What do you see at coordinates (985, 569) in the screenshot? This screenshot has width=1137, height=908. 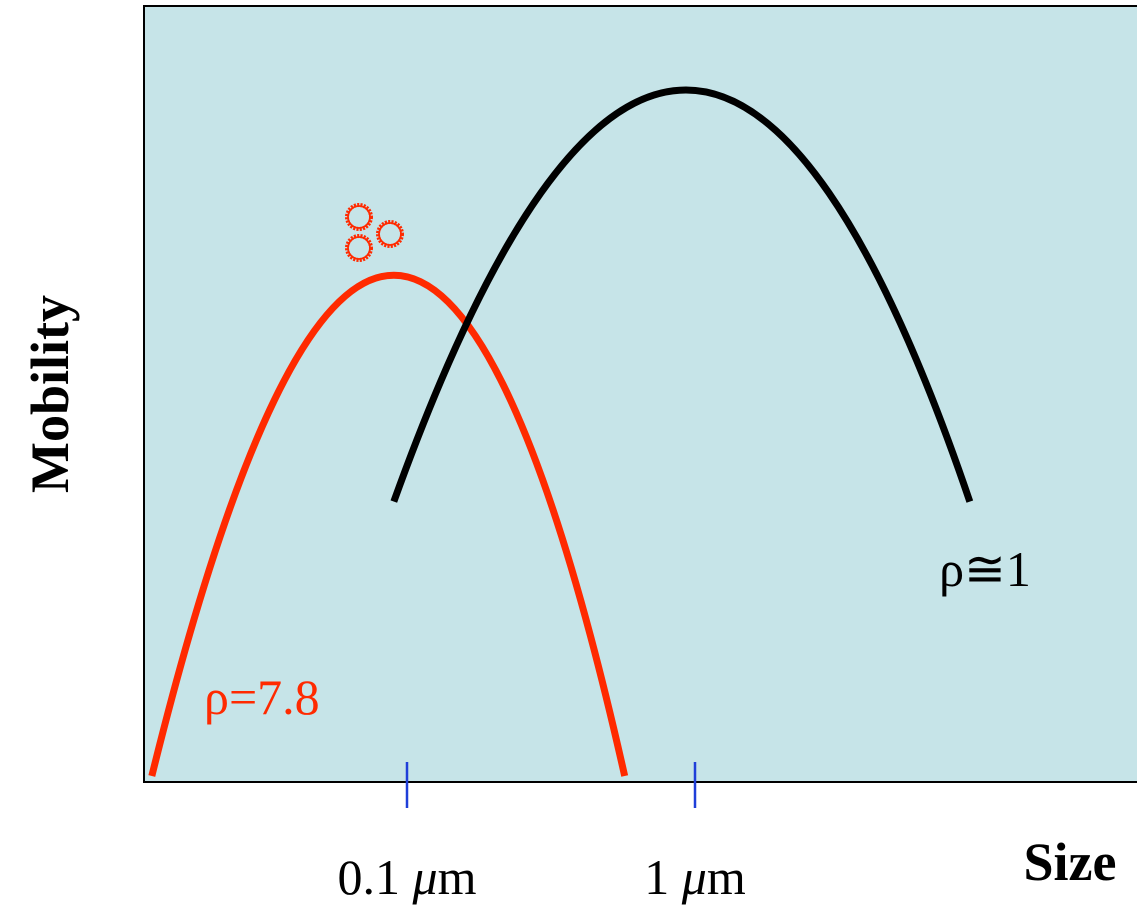 I see `series-label-2: ρ≅1` at bounding box center [985, 569].